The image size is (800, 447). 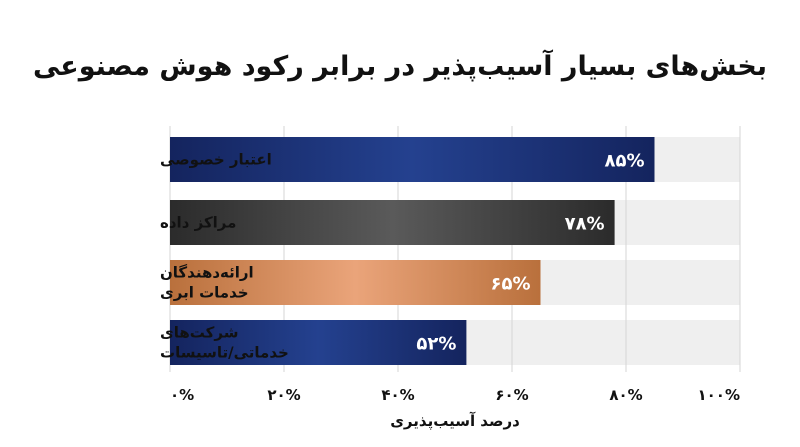 I want to click on x-tick-label: ۶۰%, so click(x=511, y=395).